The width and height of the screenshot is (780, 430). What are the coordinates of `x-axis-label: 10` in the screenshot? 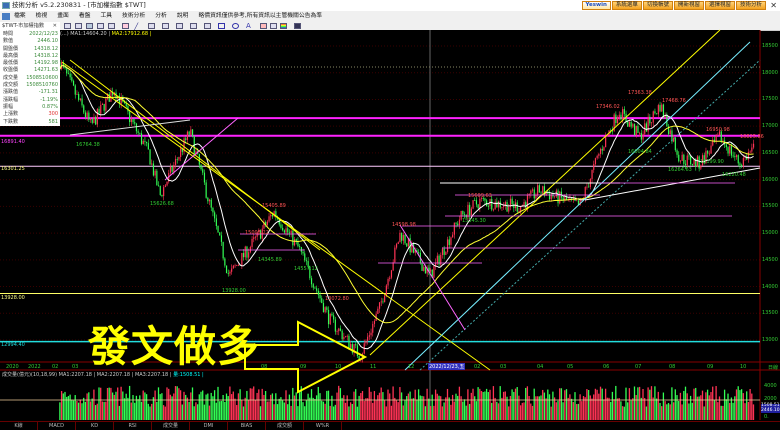 It's located at (743, 367).